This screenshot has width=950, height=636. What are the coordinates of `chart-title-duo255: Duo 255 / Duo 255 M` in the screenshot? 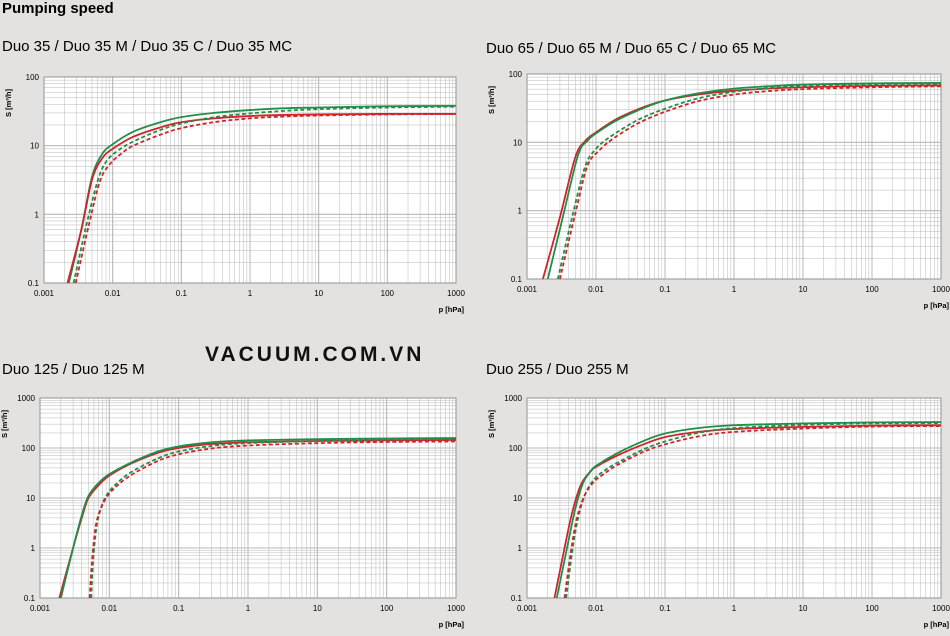 It's located at (557, 369).